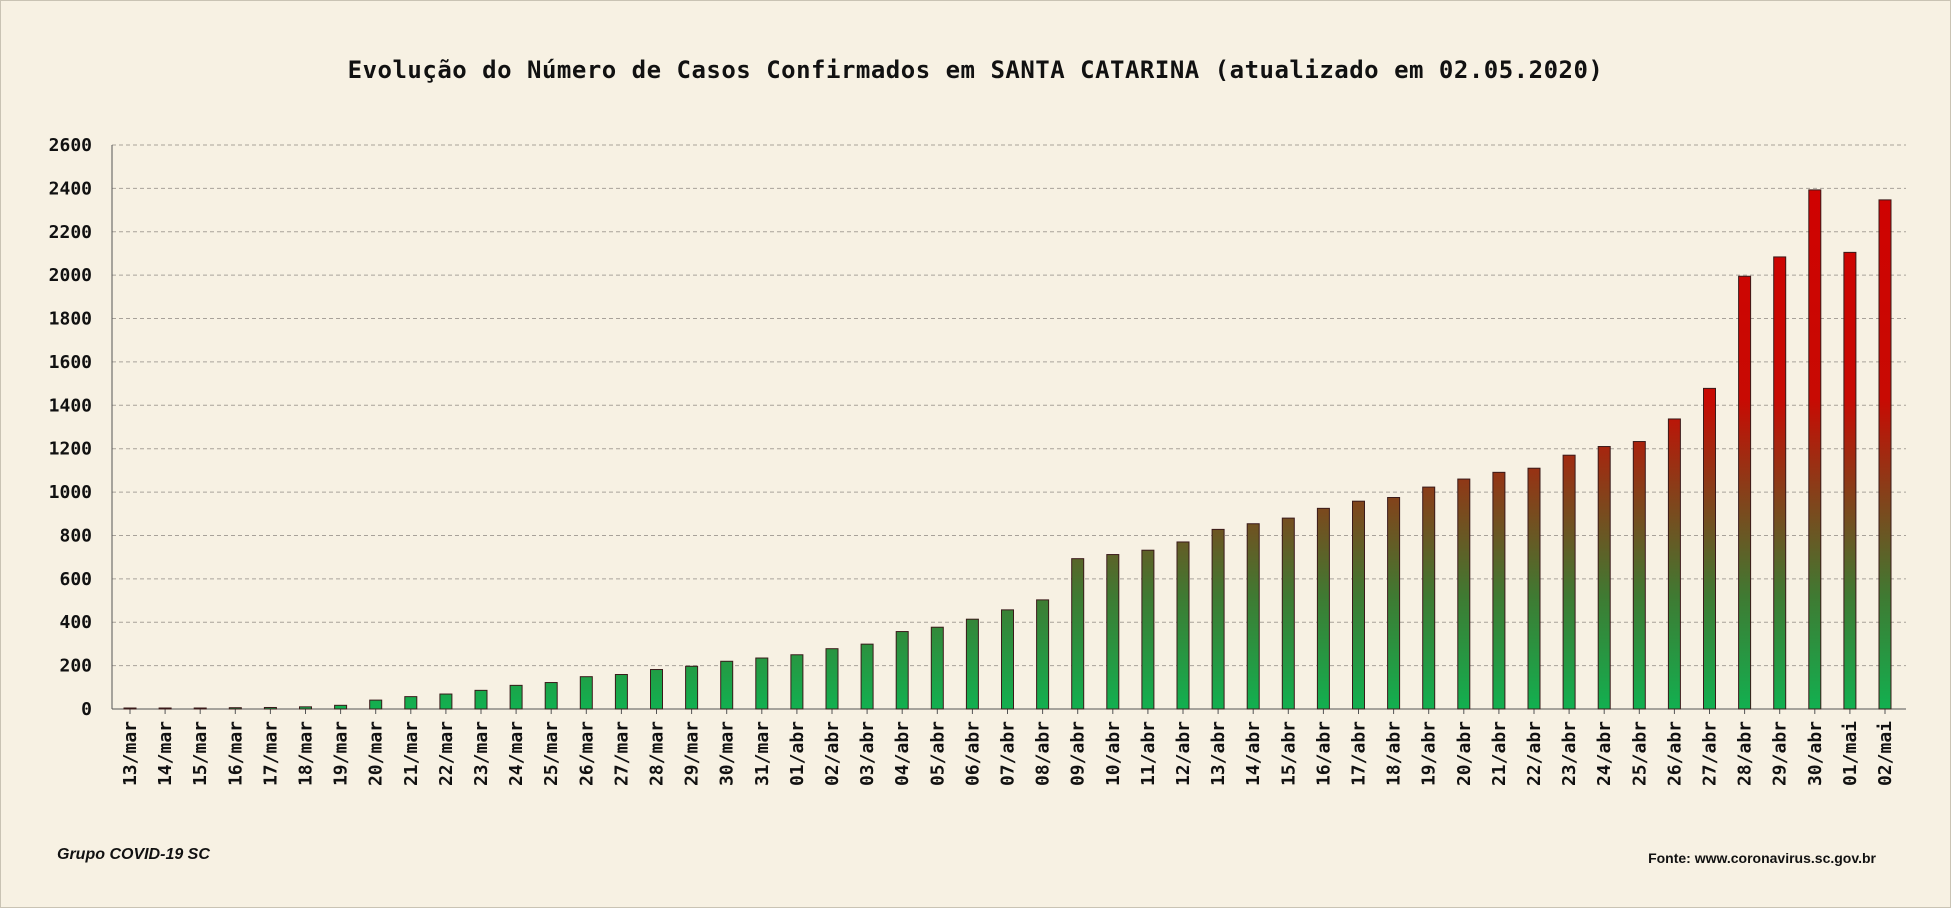 The height and width of the screenshot is (908, 1951). What do you see at coordinates (1253, 753) in the screenshot?
I see `x-tick-label: 14/abr` at bounding box center [1253, 753].